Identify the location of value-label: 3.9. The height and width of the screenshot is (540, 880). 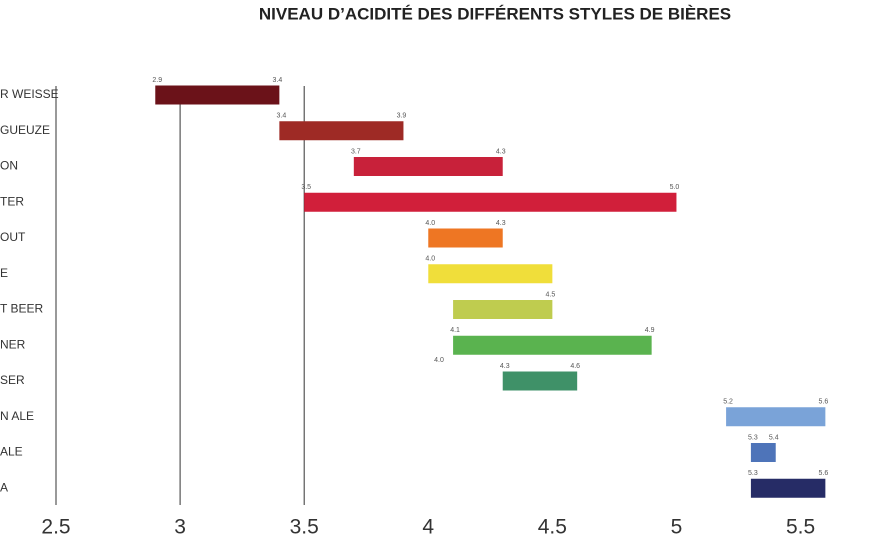
(402, 116).